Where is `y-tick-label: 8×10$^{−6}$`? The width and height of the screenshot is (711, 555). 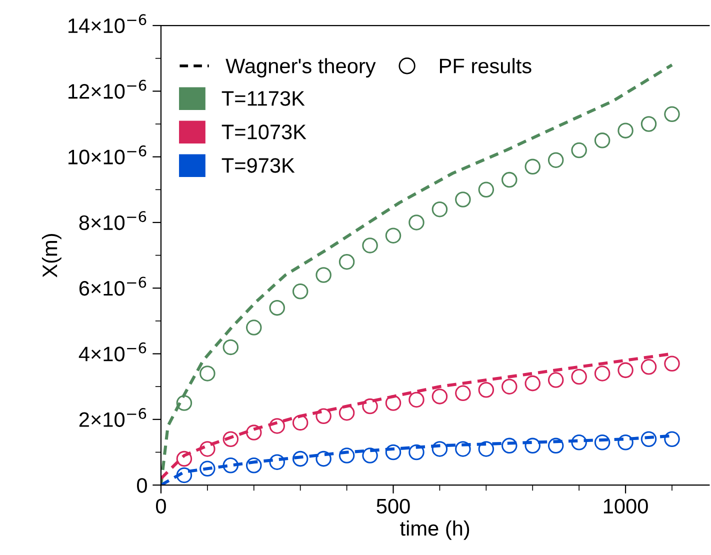
y-tick-label: 8×10$^{−6}$ is located at coordinates (112, 220).